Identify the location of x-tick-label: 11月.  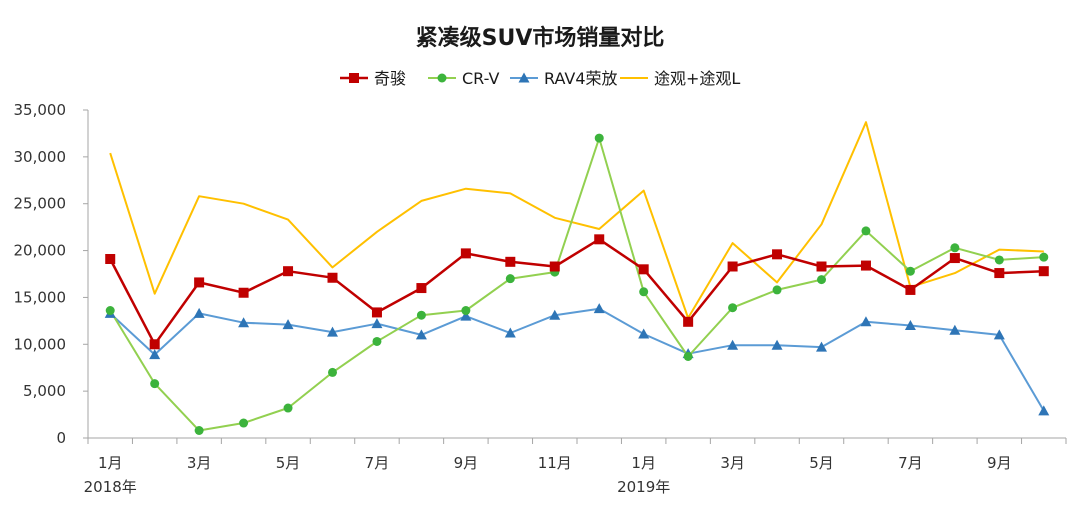
(555, 463).